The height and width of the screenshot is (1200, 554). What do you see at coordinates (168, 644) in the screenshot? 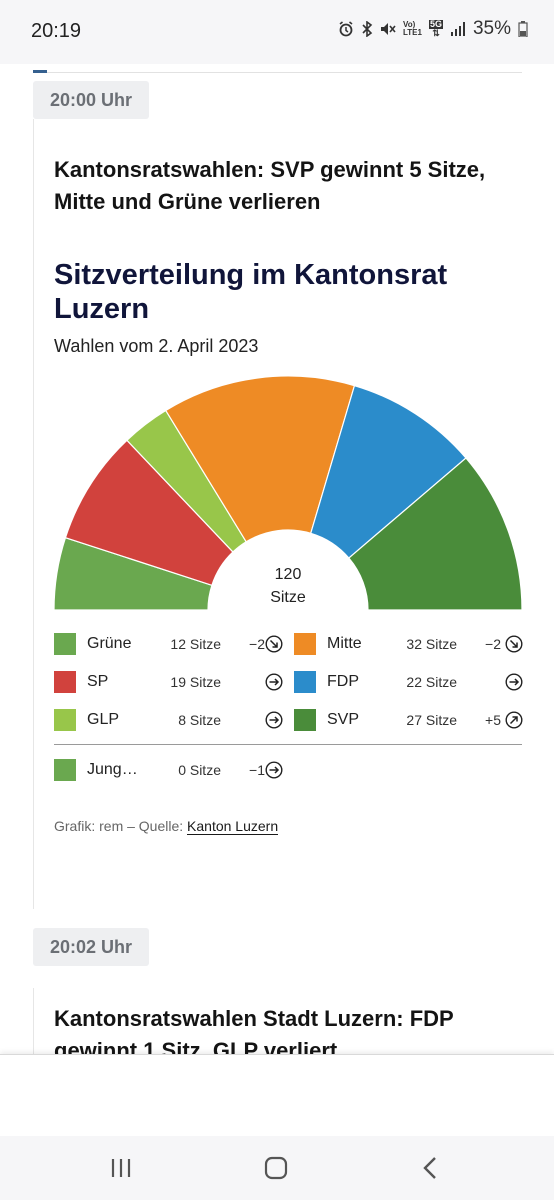
I see `legend-item-gruene: Grüne 12 Sitze −2` at bounding box center [168, 644].